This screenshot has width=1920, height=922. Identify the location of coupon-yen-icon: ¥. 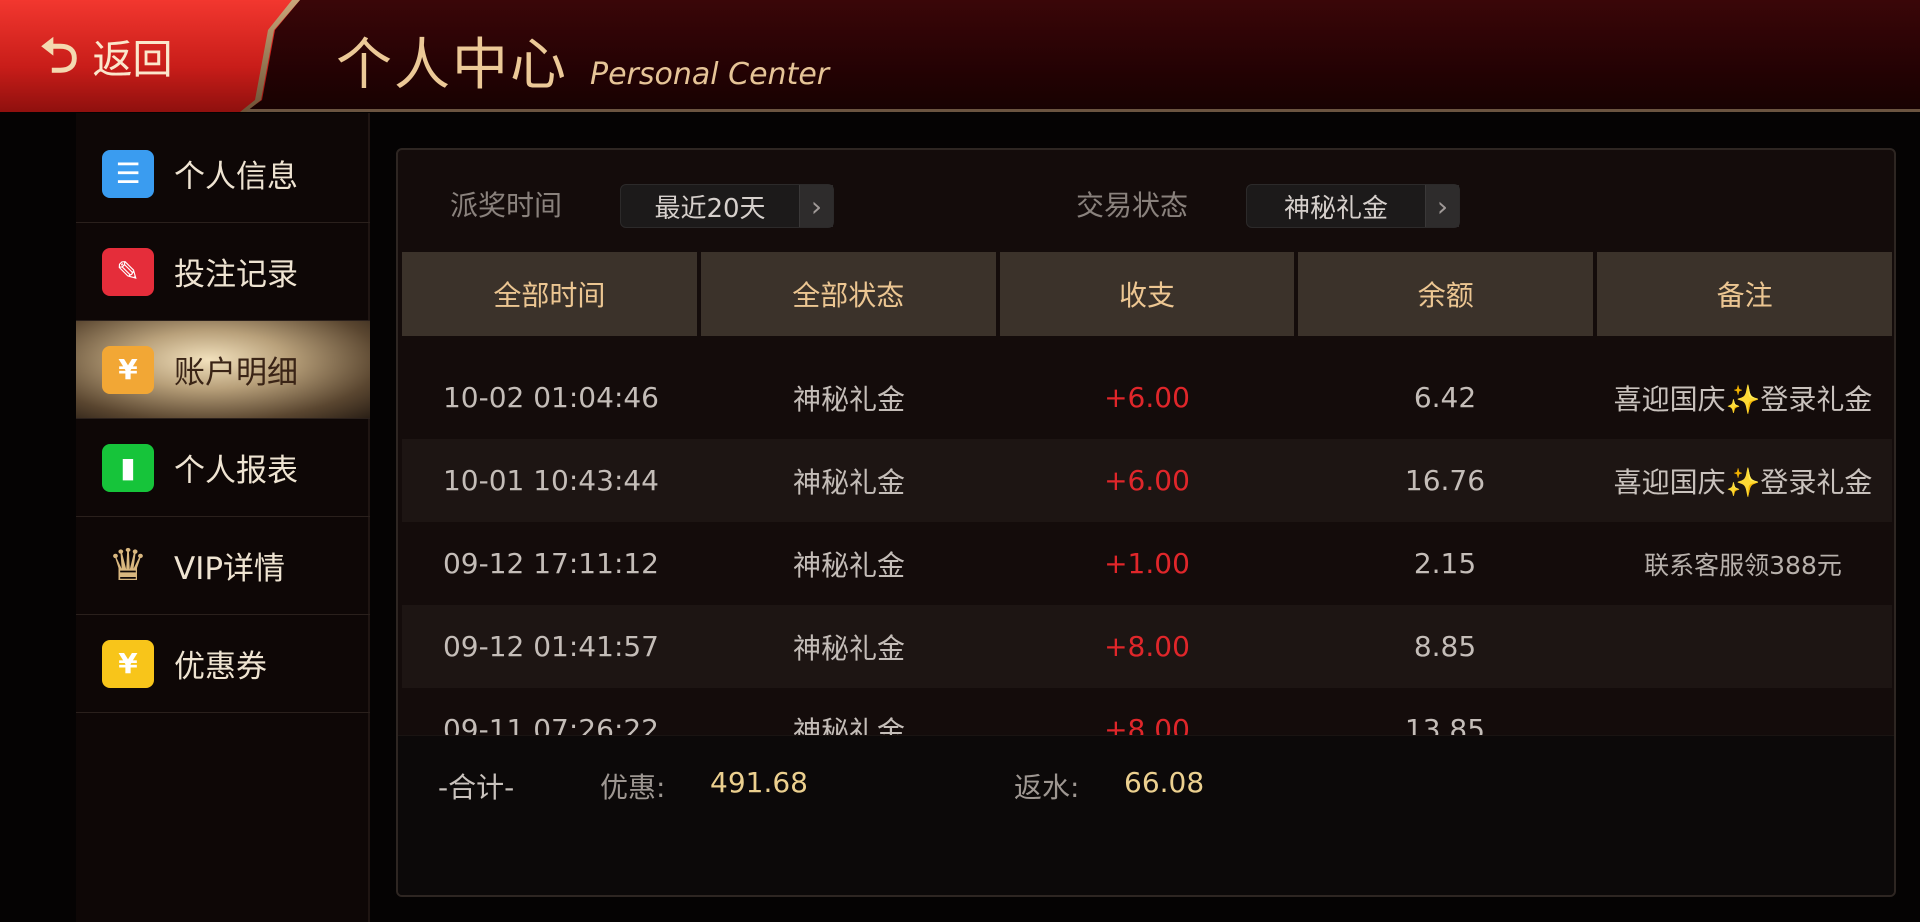
(128, 663).